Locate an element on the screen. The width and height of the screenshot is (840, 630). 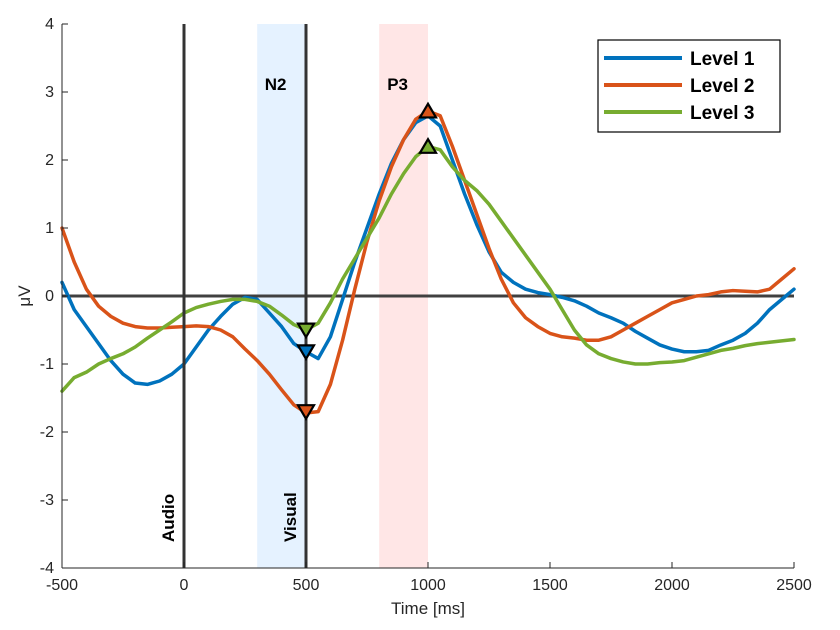
x-tick-label: 1500 is located at coordinates (550, 585).